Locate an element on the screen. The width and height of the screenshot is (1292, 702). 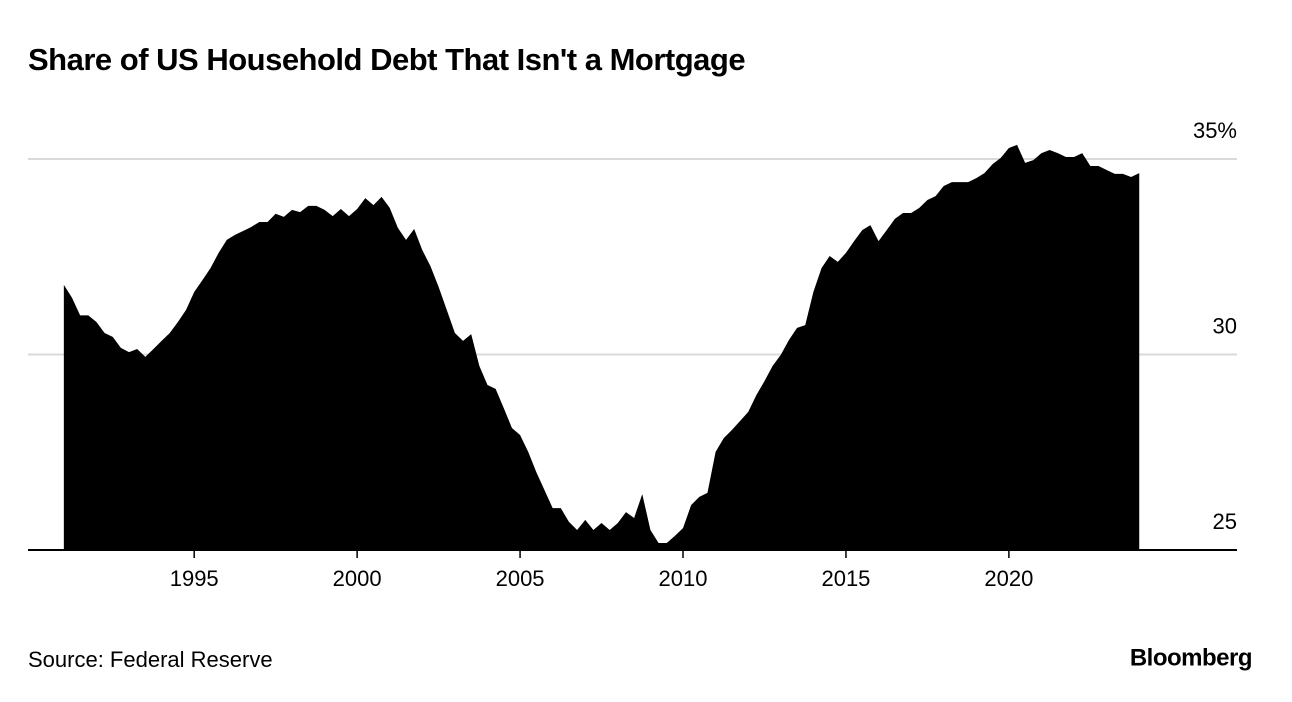
x-tick-label: 2010 is located at coordinates (683, 578).